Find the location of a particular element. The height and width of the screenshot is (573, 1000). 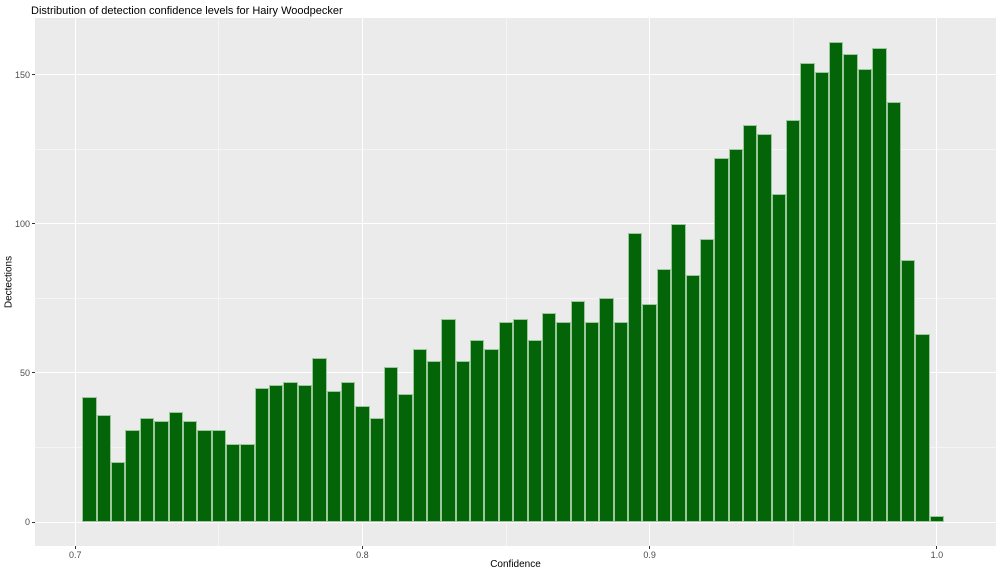

x-tick-label: 0.8 is located at coordinates (362, 555).